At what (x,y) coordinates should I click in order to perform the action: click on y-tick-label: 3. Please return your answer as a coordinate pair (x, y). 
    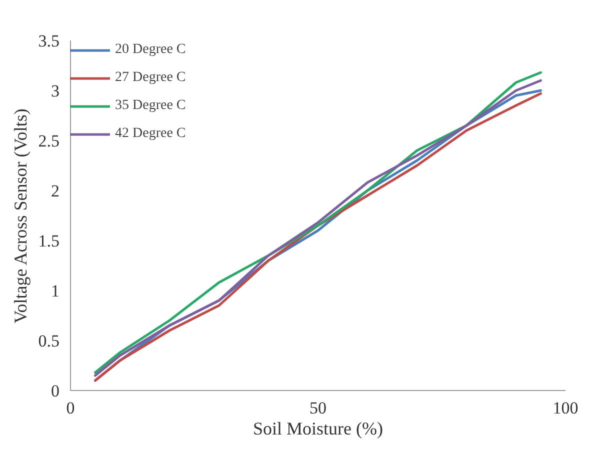
    Looking at the image, I should click on (55, 91).